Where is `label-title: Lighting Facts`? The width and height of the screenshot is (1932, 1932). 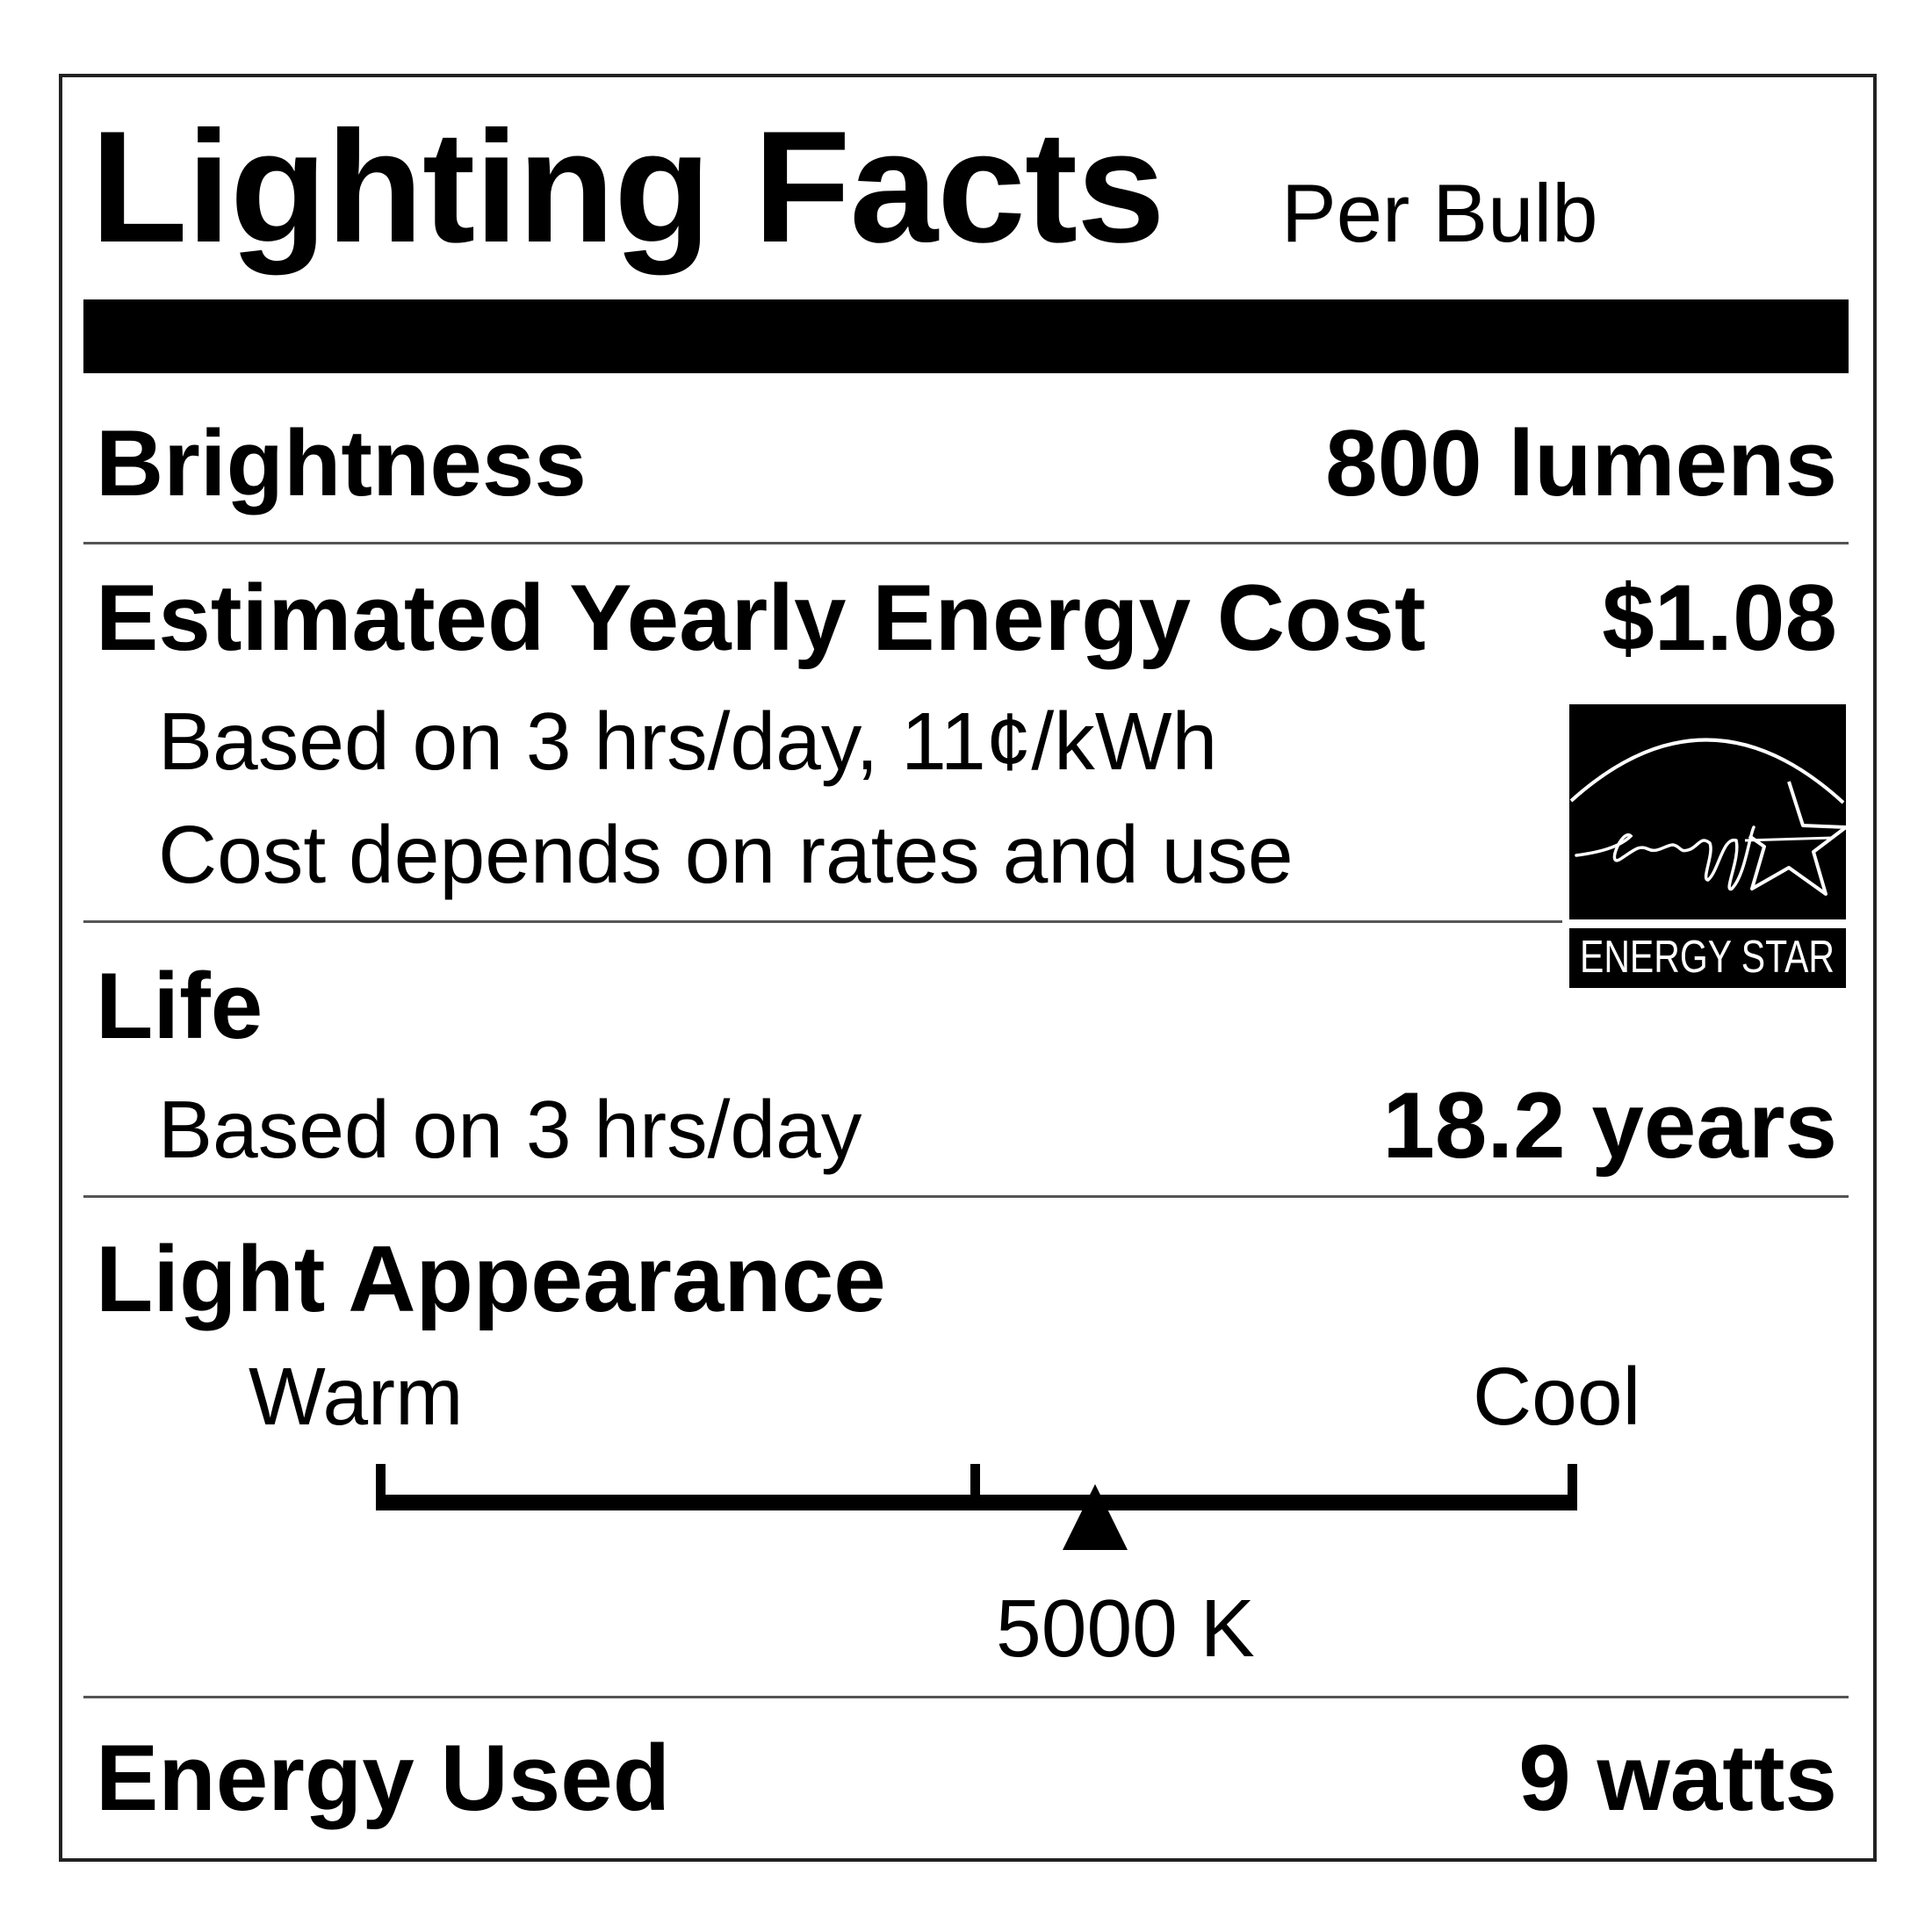 label-title: Lighting Facts is located at coordinates (627, 187).